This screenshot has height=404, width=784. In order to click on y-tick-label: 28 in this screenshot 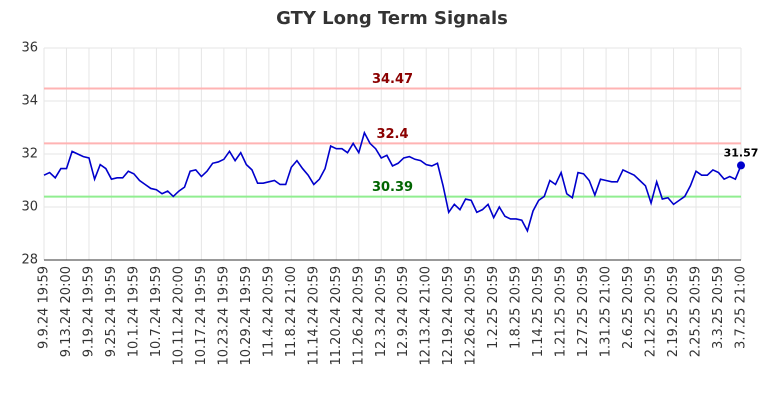, I will do `click(29, 260)`.